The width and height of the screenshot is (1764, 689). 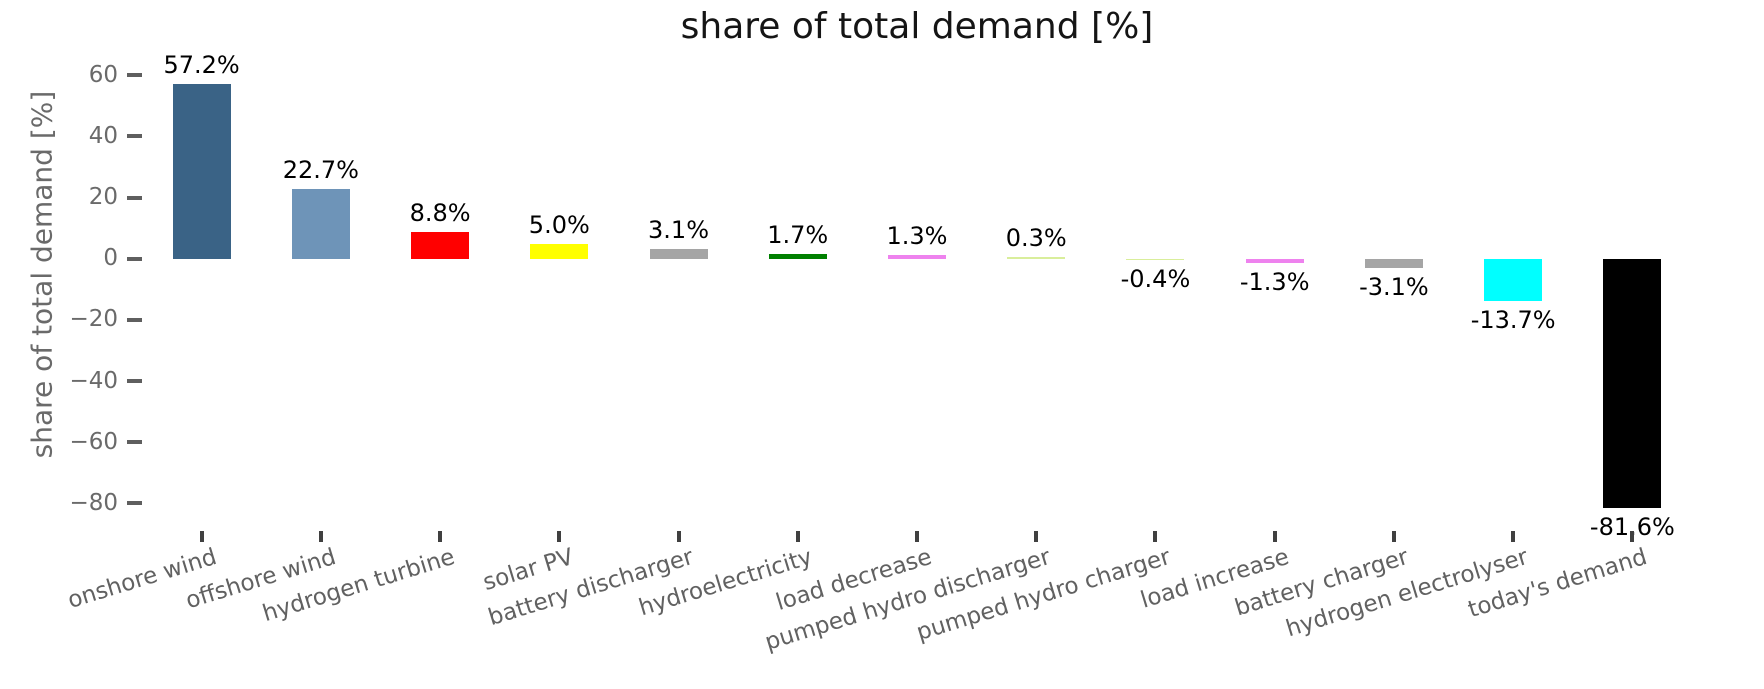 I want to click on bar-value-label-hydrogen-electrolyser: -13.7%, so click(x=1513, y=319).